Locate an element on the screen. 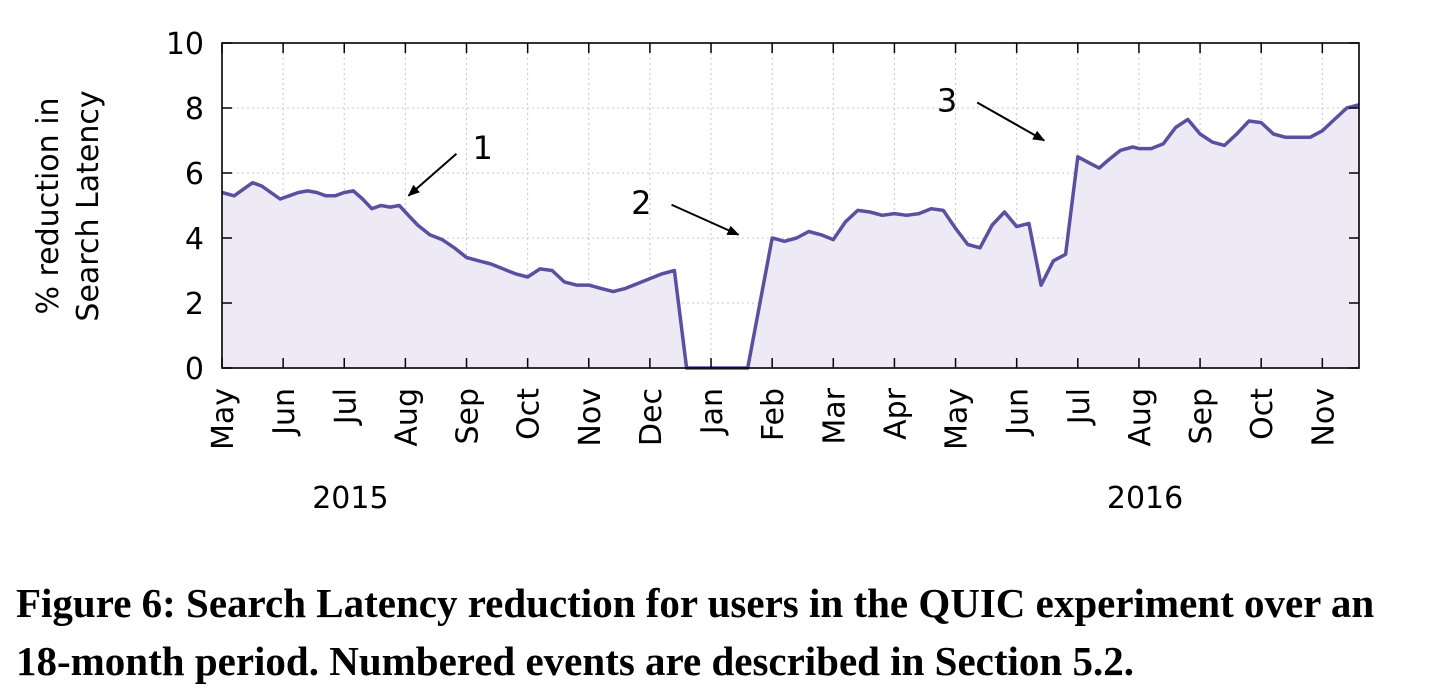 Image resolution: width=1435 pixels, height=690 pixels. y-tick-label: 4 is located at coordinates (194, 239).